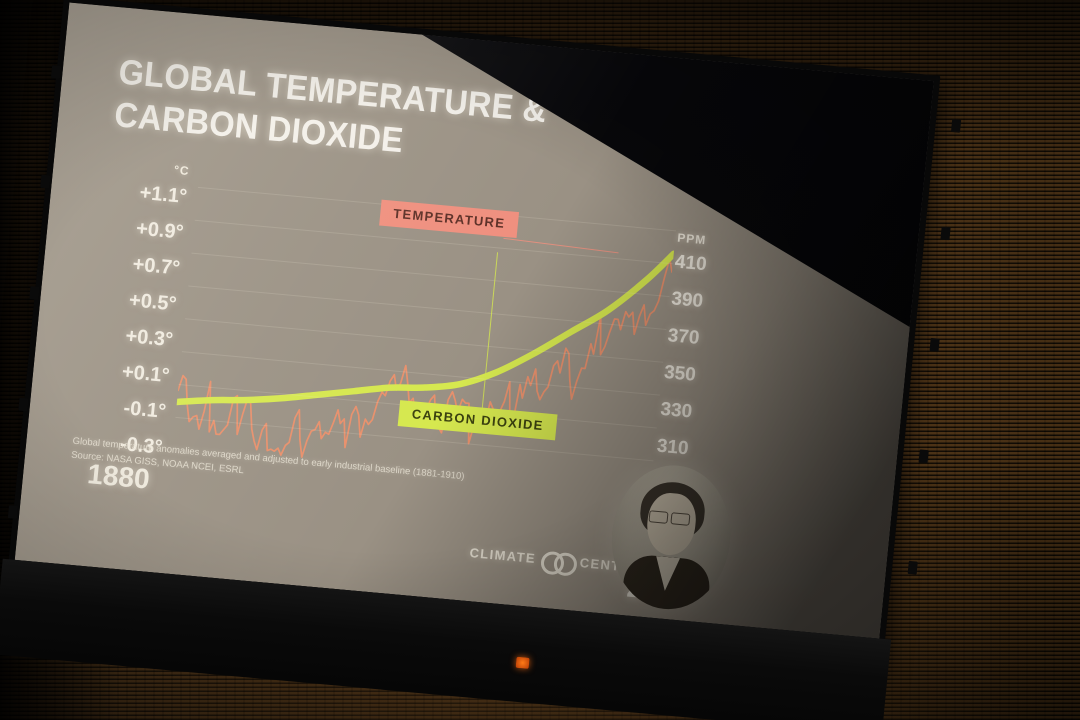 The height and width of the screenshot is (720, 1080). Describe the element at coordinates (144, 410) in the screenshot. I see `y-tick: -0.1°` at that location.